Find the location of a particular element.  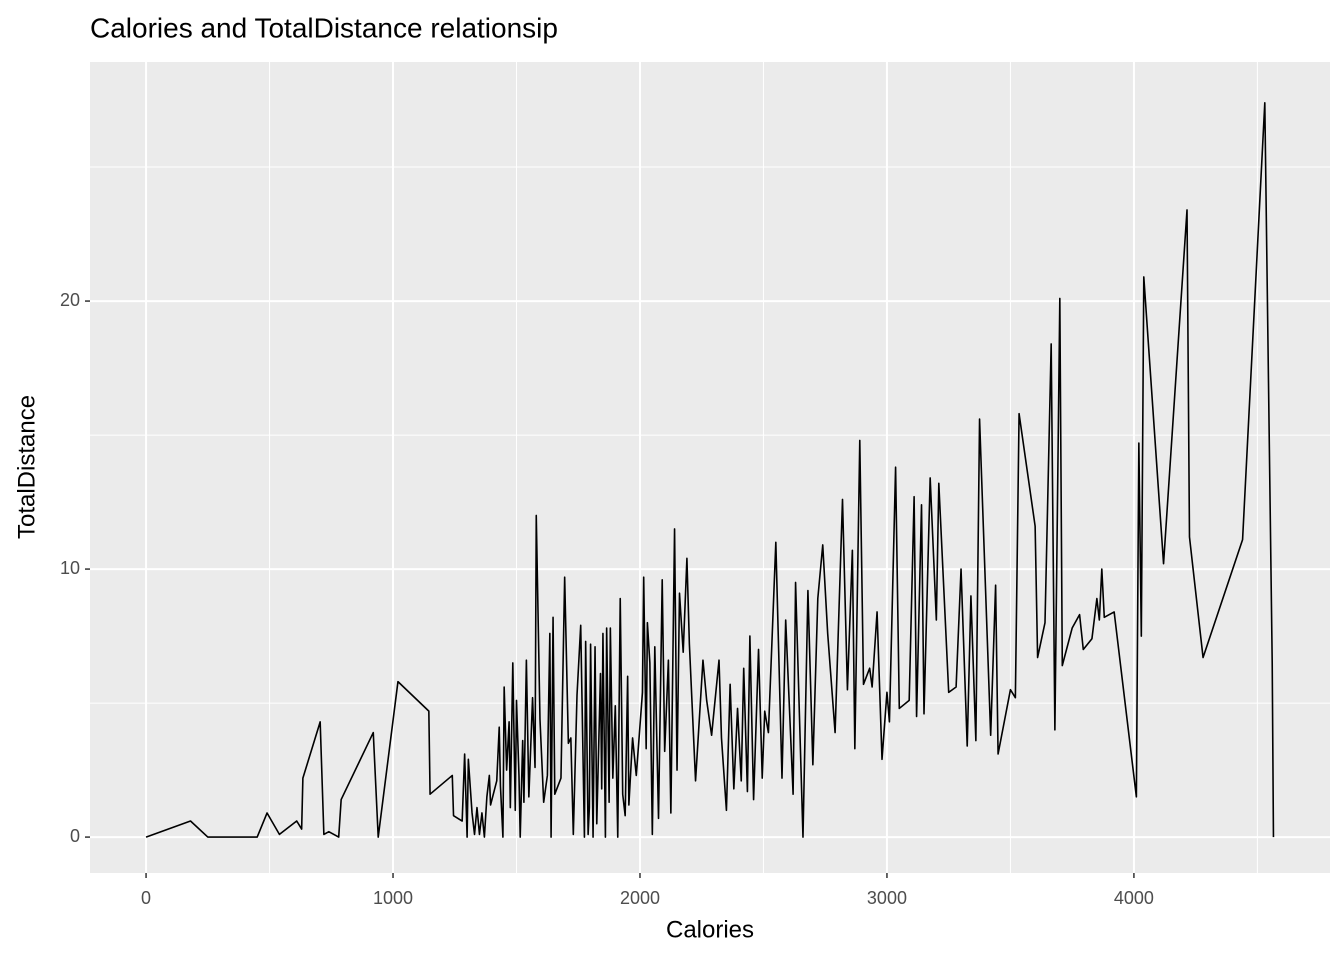

x-tick-label: 3000 is located at coordinates (887, 898).